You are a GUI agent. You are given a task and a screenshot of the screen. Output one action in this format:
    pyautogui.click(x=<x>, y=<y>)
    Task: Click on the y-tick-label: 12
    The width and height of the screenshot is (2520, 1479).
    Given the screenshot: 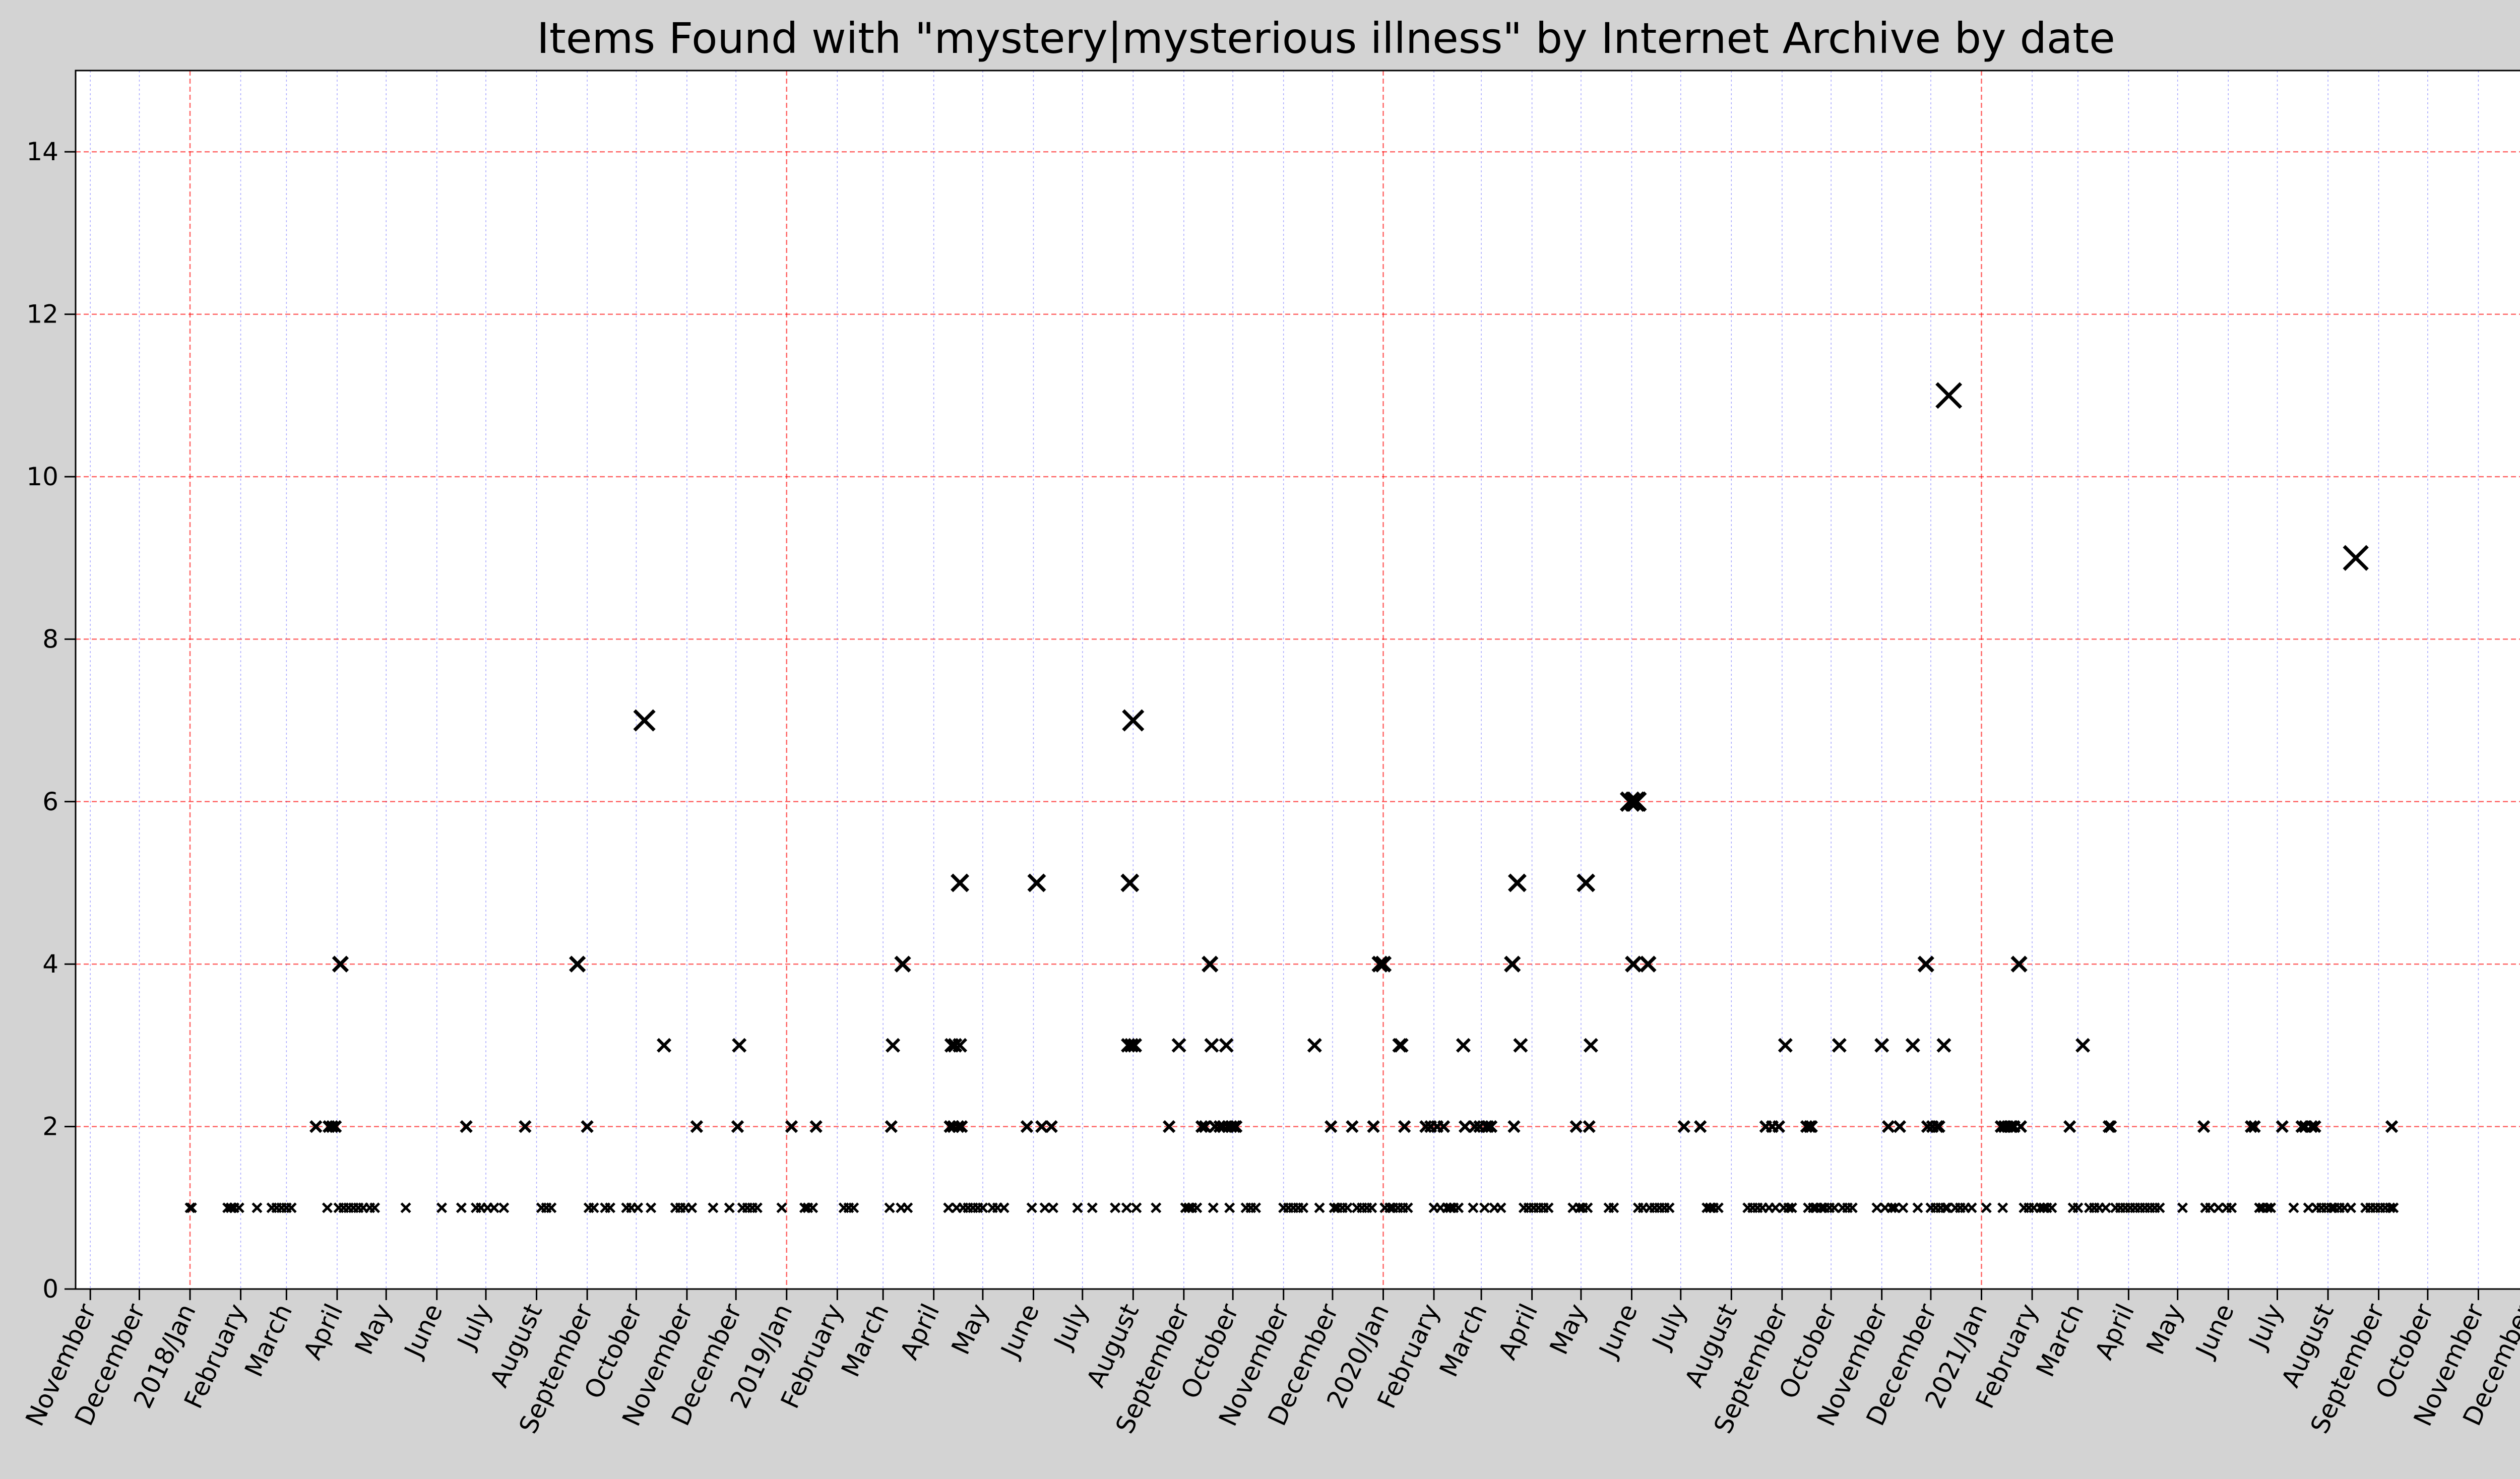 What is the action you would take?
    pyautogui.click(x=42, y=314)
    